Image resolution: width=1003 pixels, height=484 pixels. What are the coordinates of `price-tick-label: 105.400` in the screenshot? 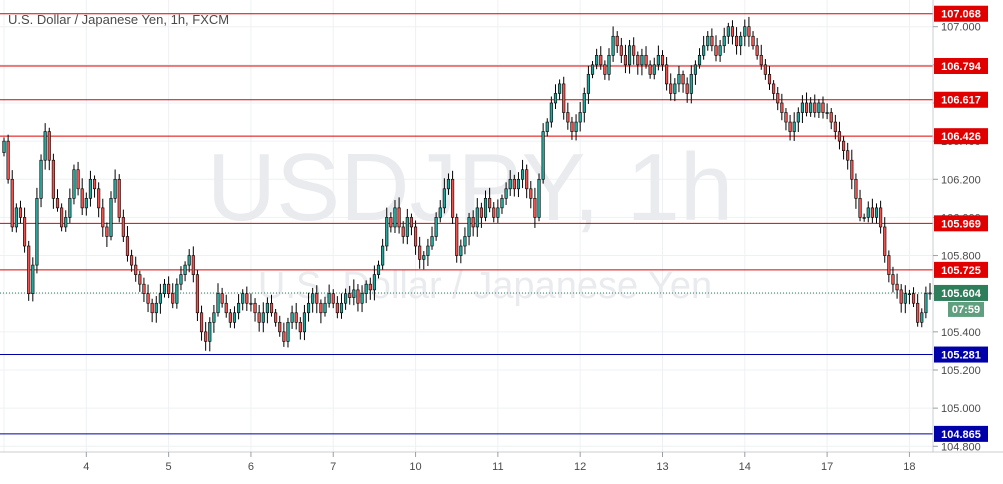 It's located at (961, 333).